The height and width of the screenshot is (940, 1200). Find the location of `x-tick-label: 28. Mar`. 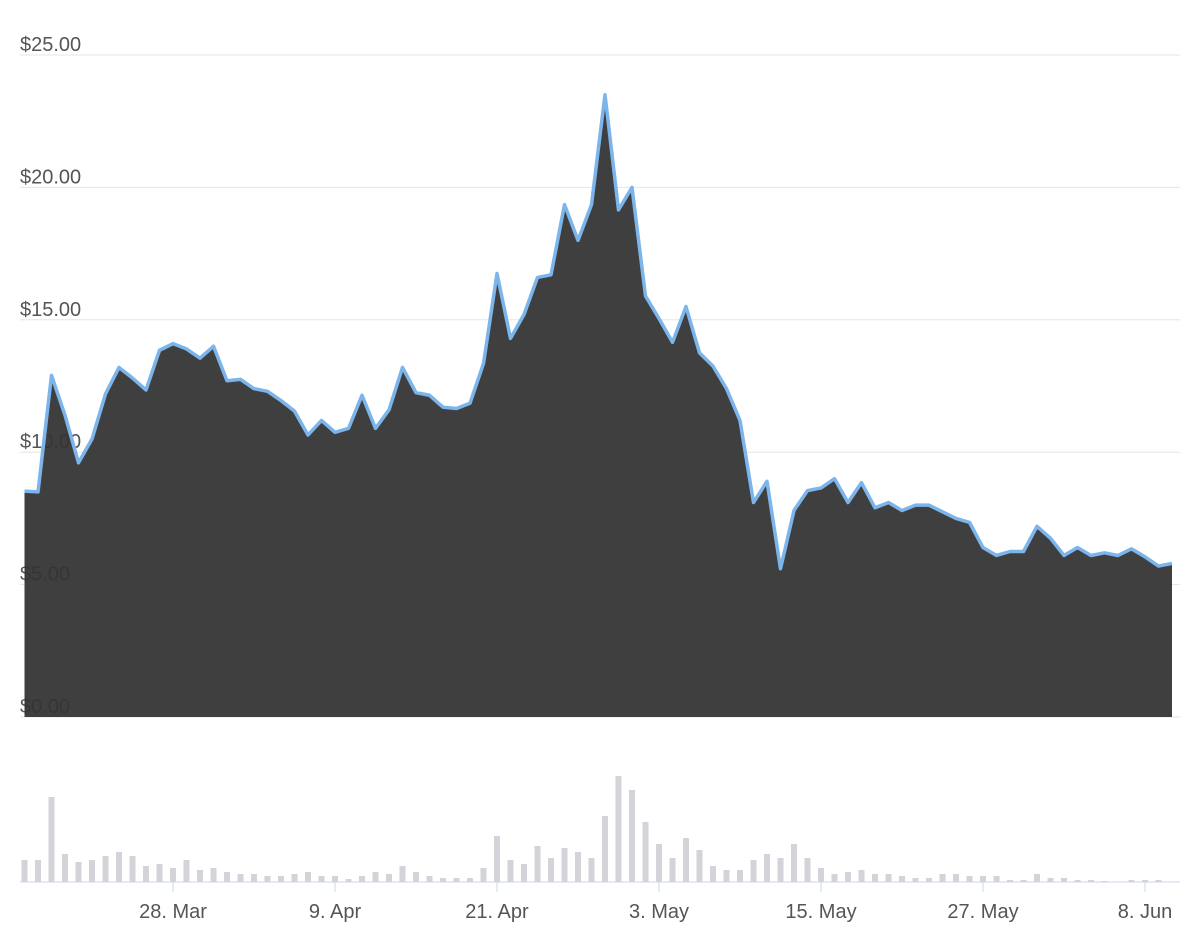

x-tick-label: 28. Mar is located at coordinates (173, 912).